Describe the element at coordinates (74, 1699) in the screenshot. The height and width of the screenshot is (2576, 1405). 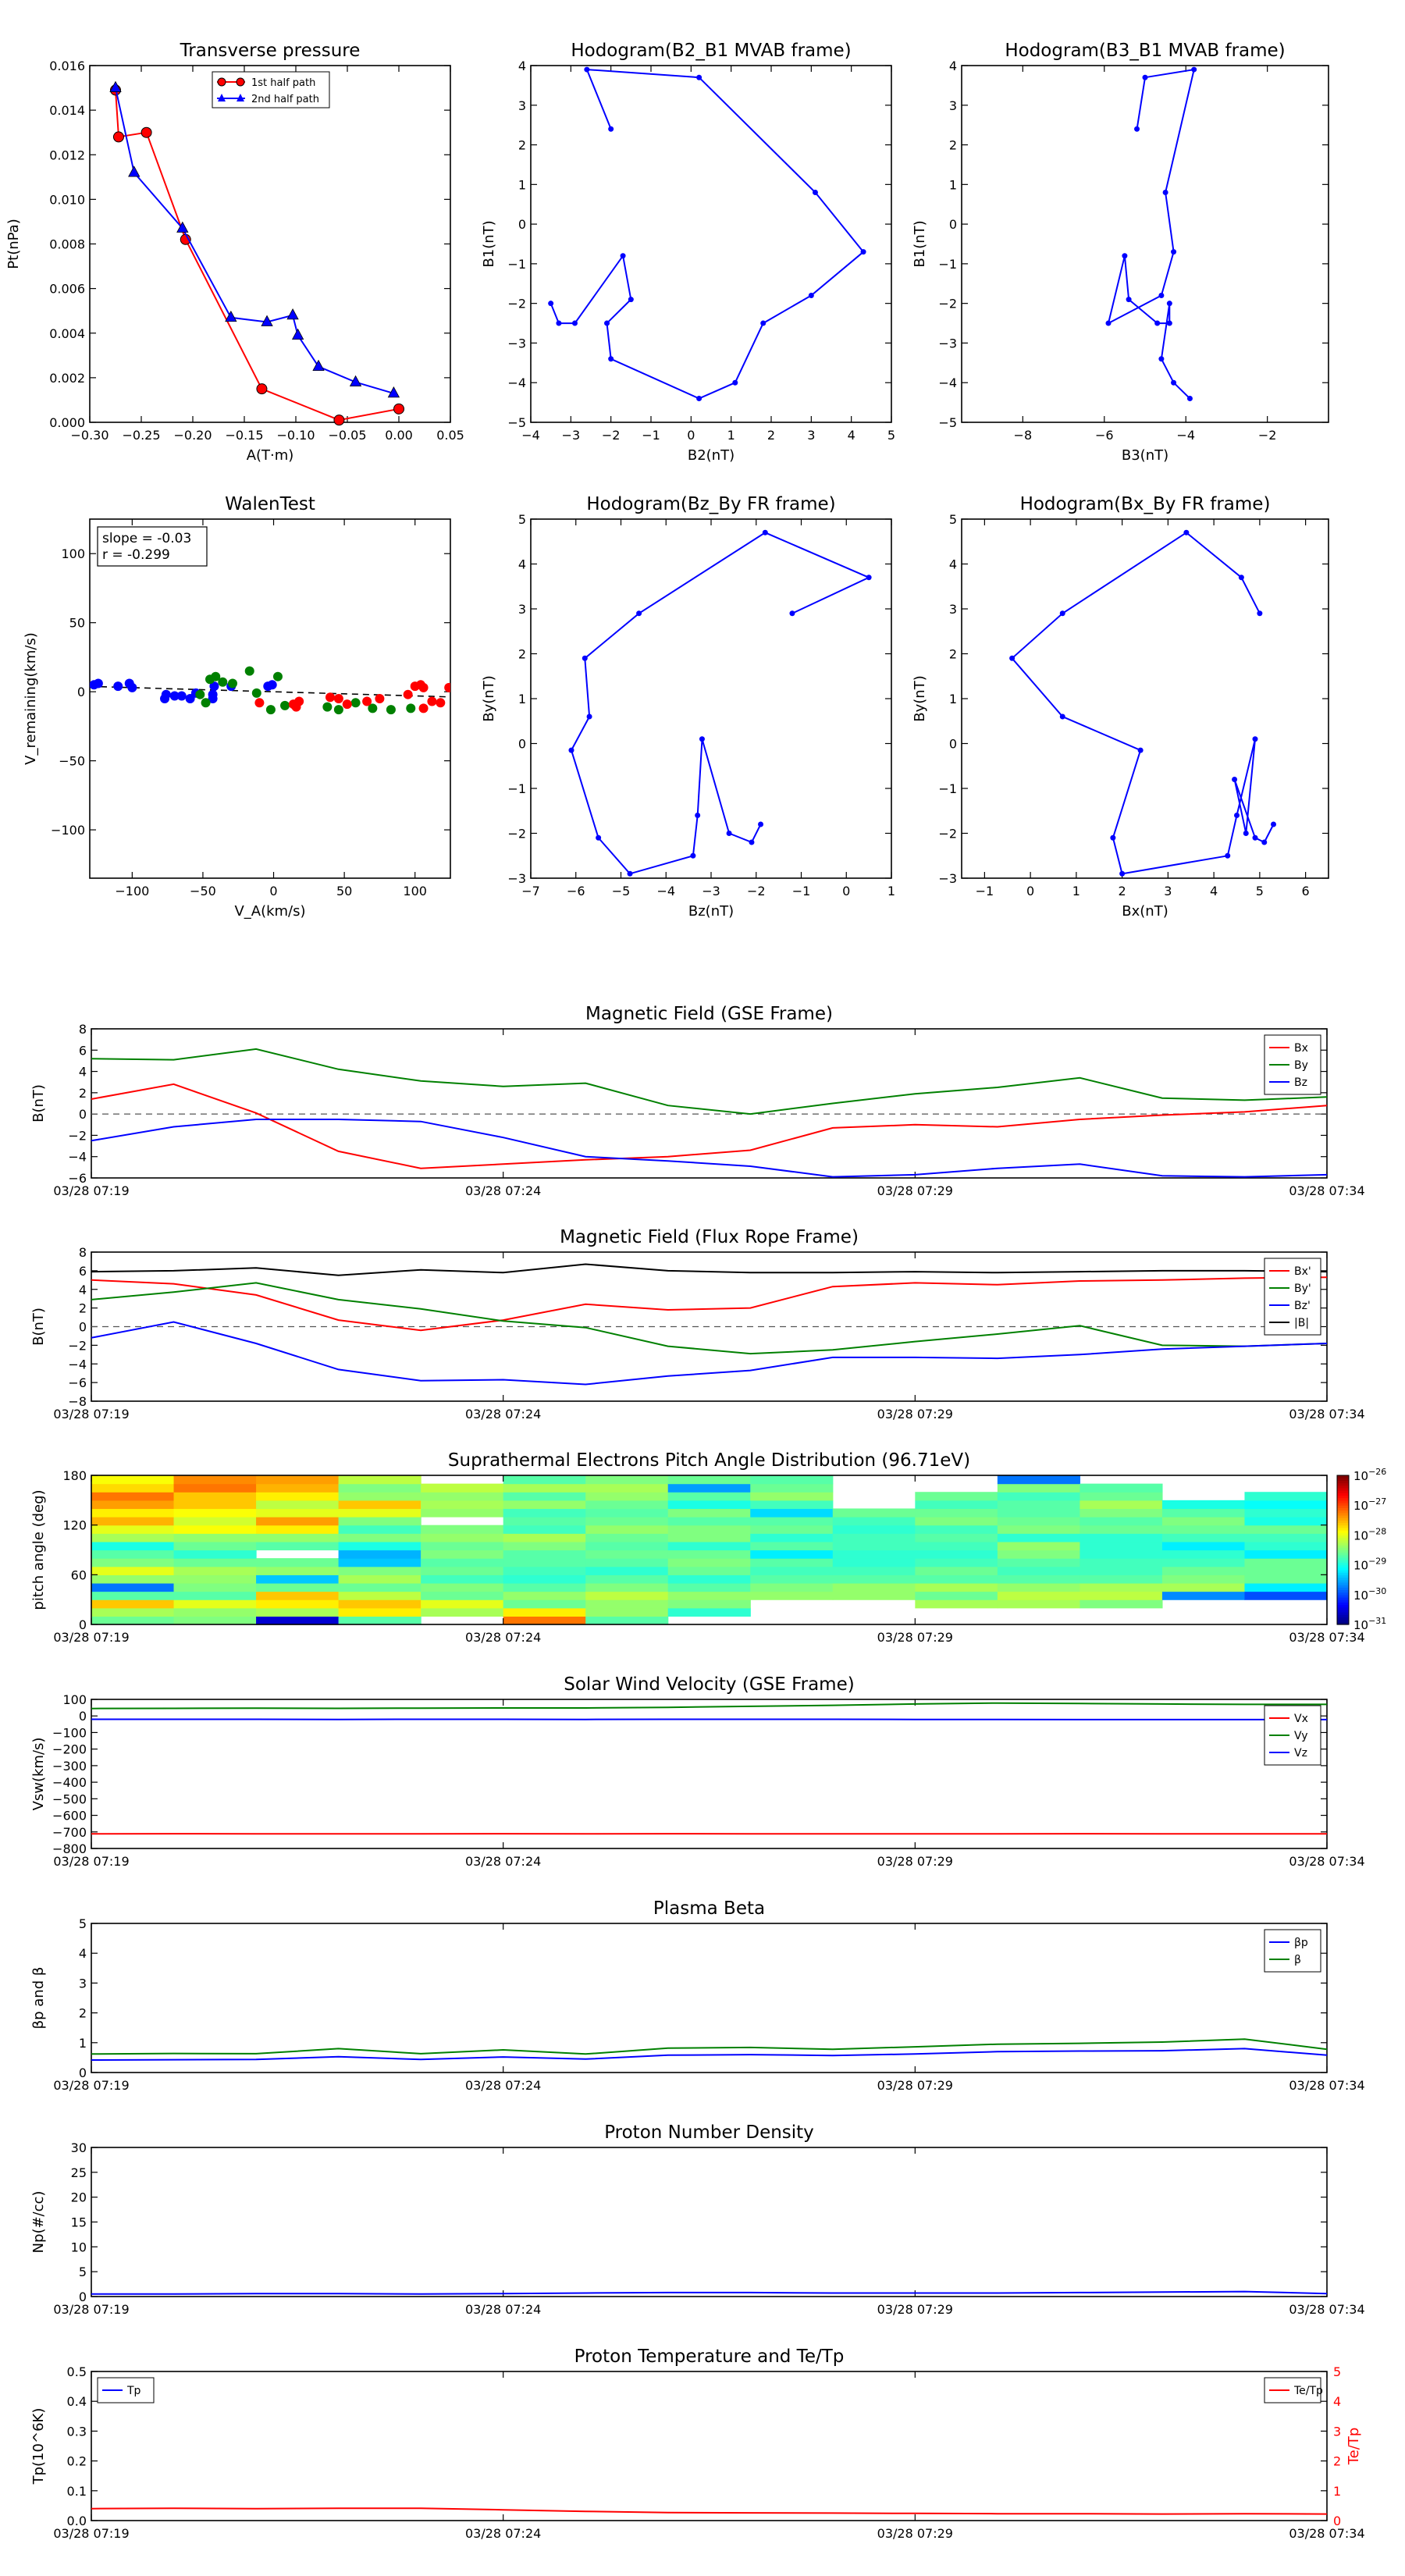
I see `y-tick-label: 100` at that location.